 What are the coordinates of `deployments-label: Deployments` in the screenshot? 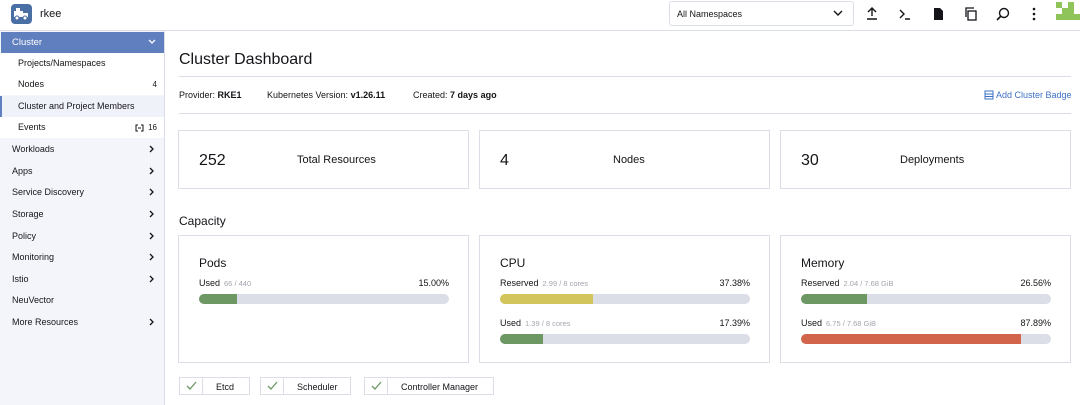 It's located at (932, 160).